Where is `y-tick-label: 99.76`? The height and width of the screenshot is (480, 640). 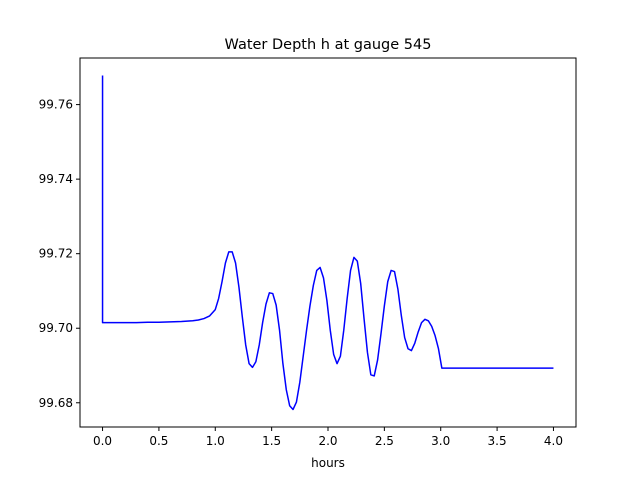
y-tick-label: 99.76 is located at coordinates (56, 105).